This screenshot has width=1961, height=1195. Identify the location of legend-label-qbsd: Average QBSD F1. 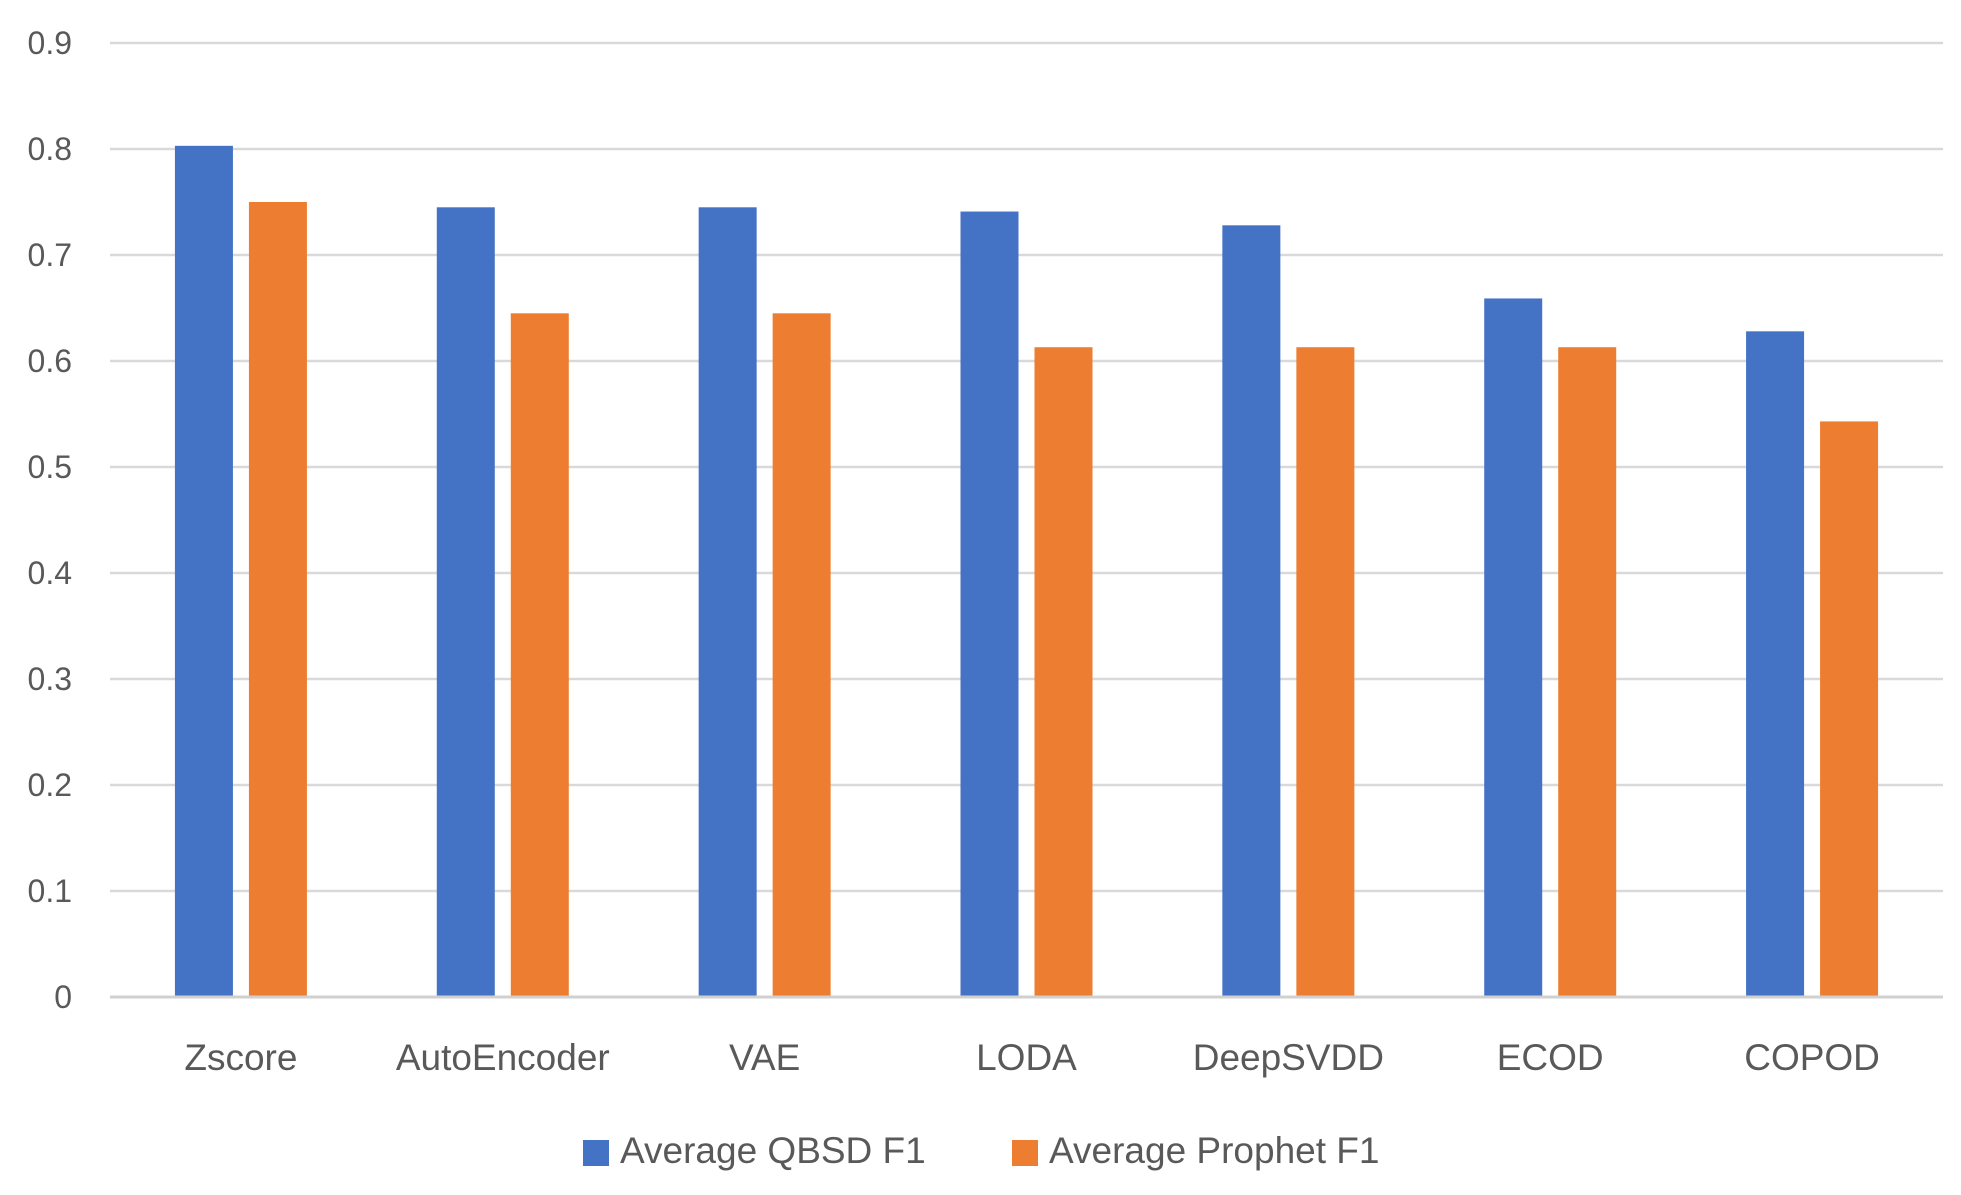
(773, 1150).